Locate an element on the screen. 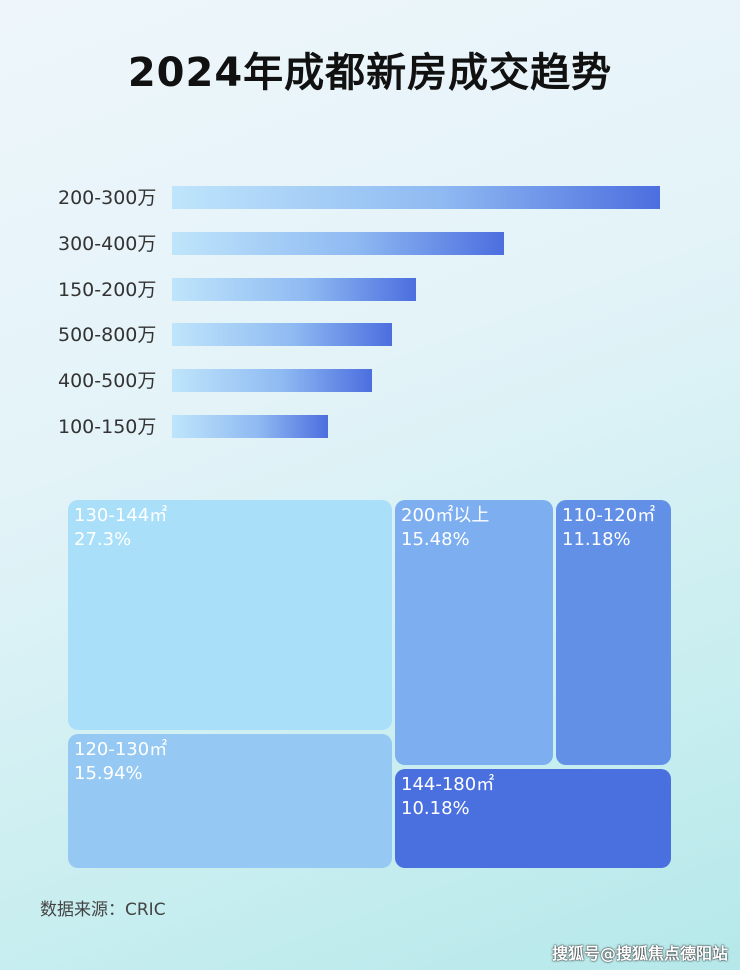 The height and width of the screenshot is (970, 740). tile-value: 27.3% is located at coordinates (103, 539).